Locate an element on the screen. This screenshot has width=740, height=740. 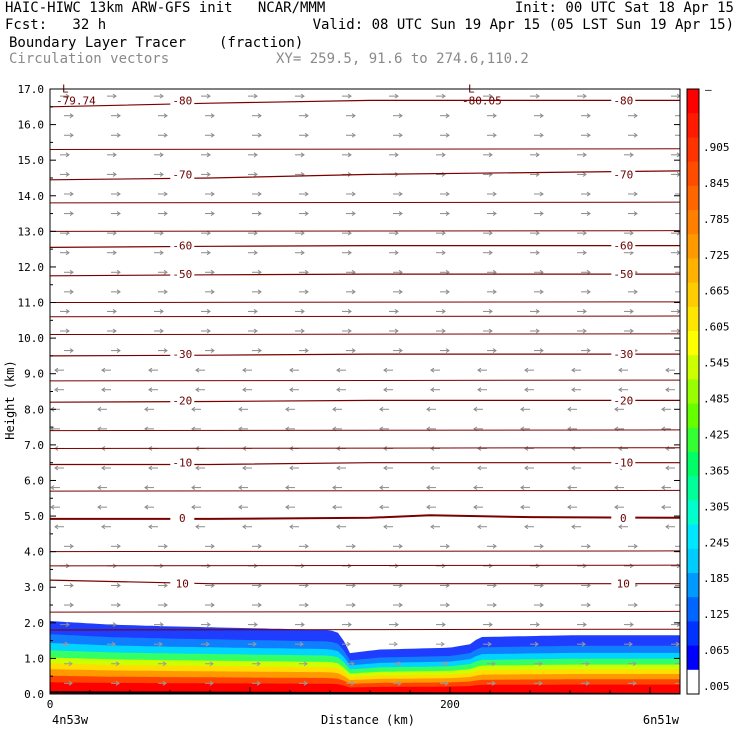
contour-label: 0 is located at coordinates (182, 518).